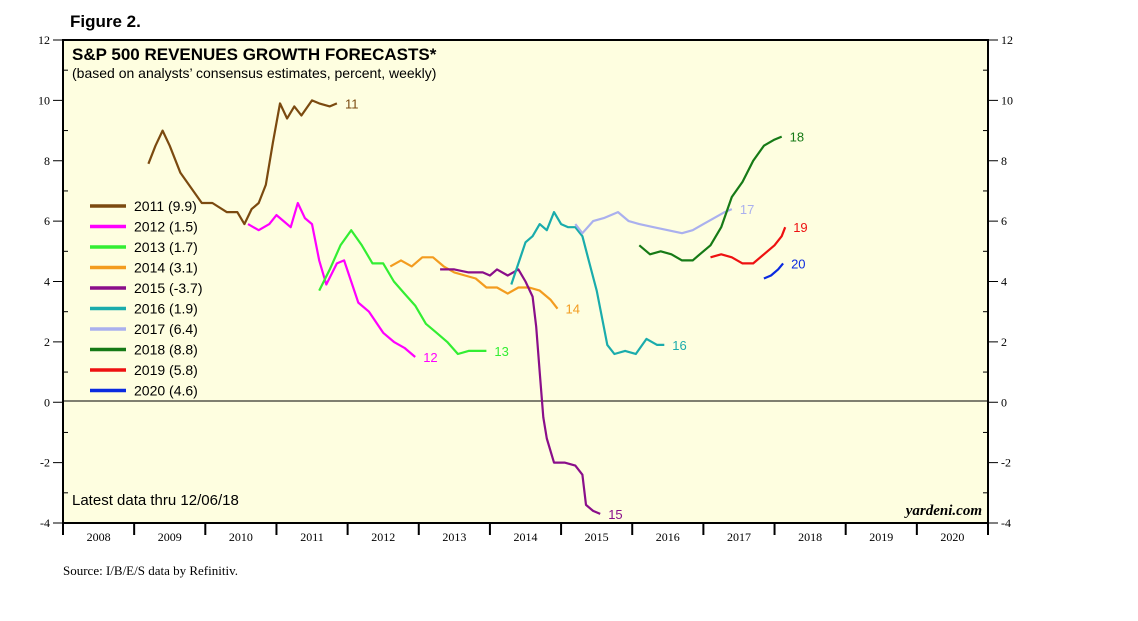 This screenshot has width=1138, height=621. I want to click on legend-label-2015: 2015 (-3.7), so click(168, 288).